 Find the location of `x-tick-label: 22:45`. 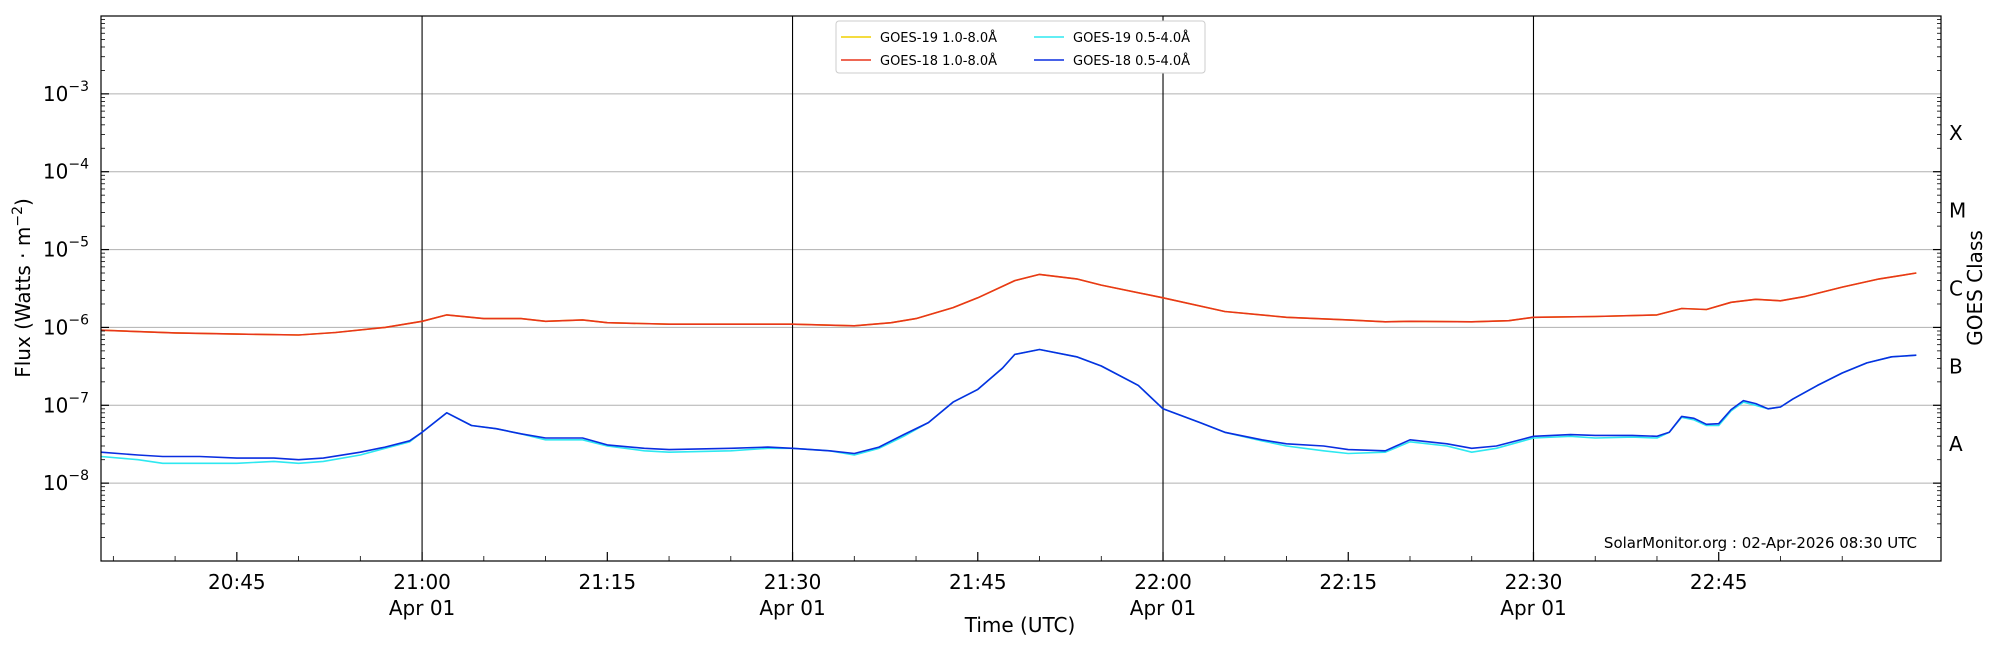

x-tick-label: 22:45 is located at coordinates (1719, 582).